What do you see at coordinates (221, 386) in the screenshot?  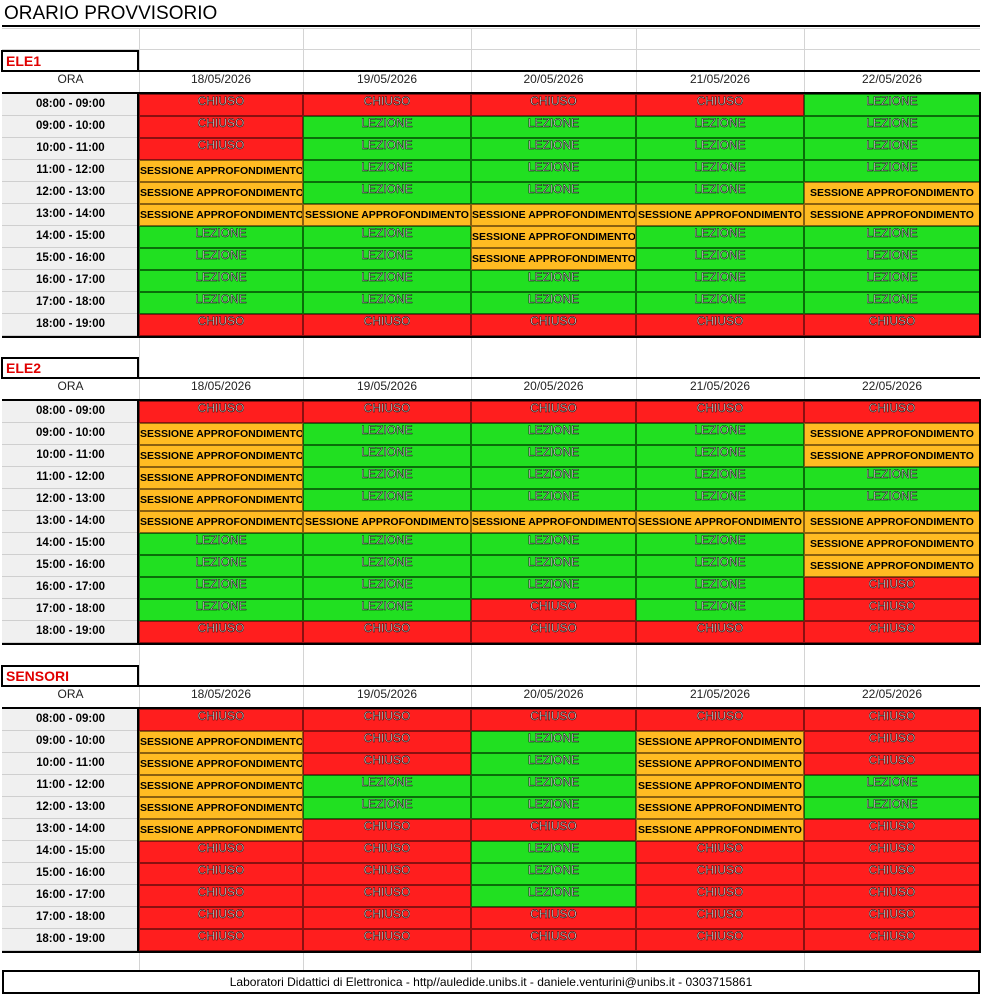 I see `date-header: 18/05/2026` at bounding box center [221, 386].